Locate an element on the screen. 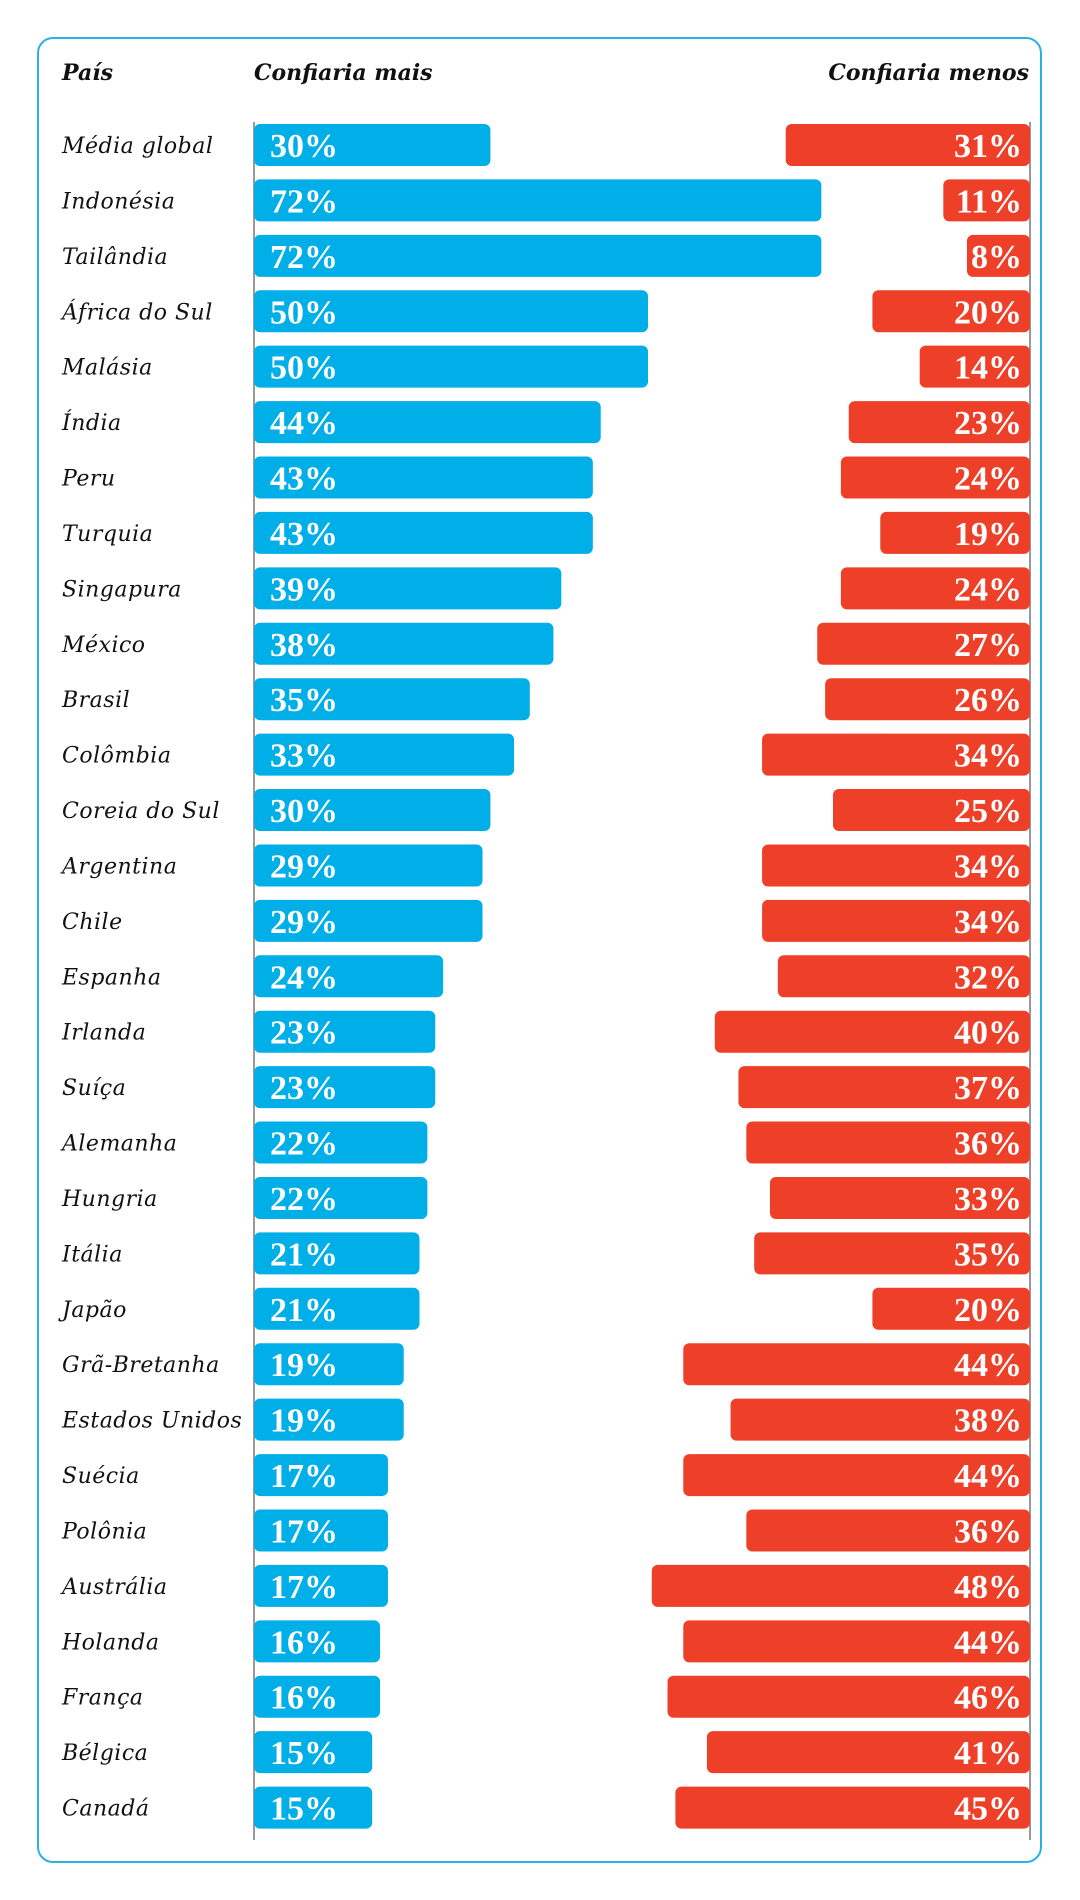 This screenshot has height=1900, width=1080. value-label-trust-less: 24% is located at coordinates (988, 479).